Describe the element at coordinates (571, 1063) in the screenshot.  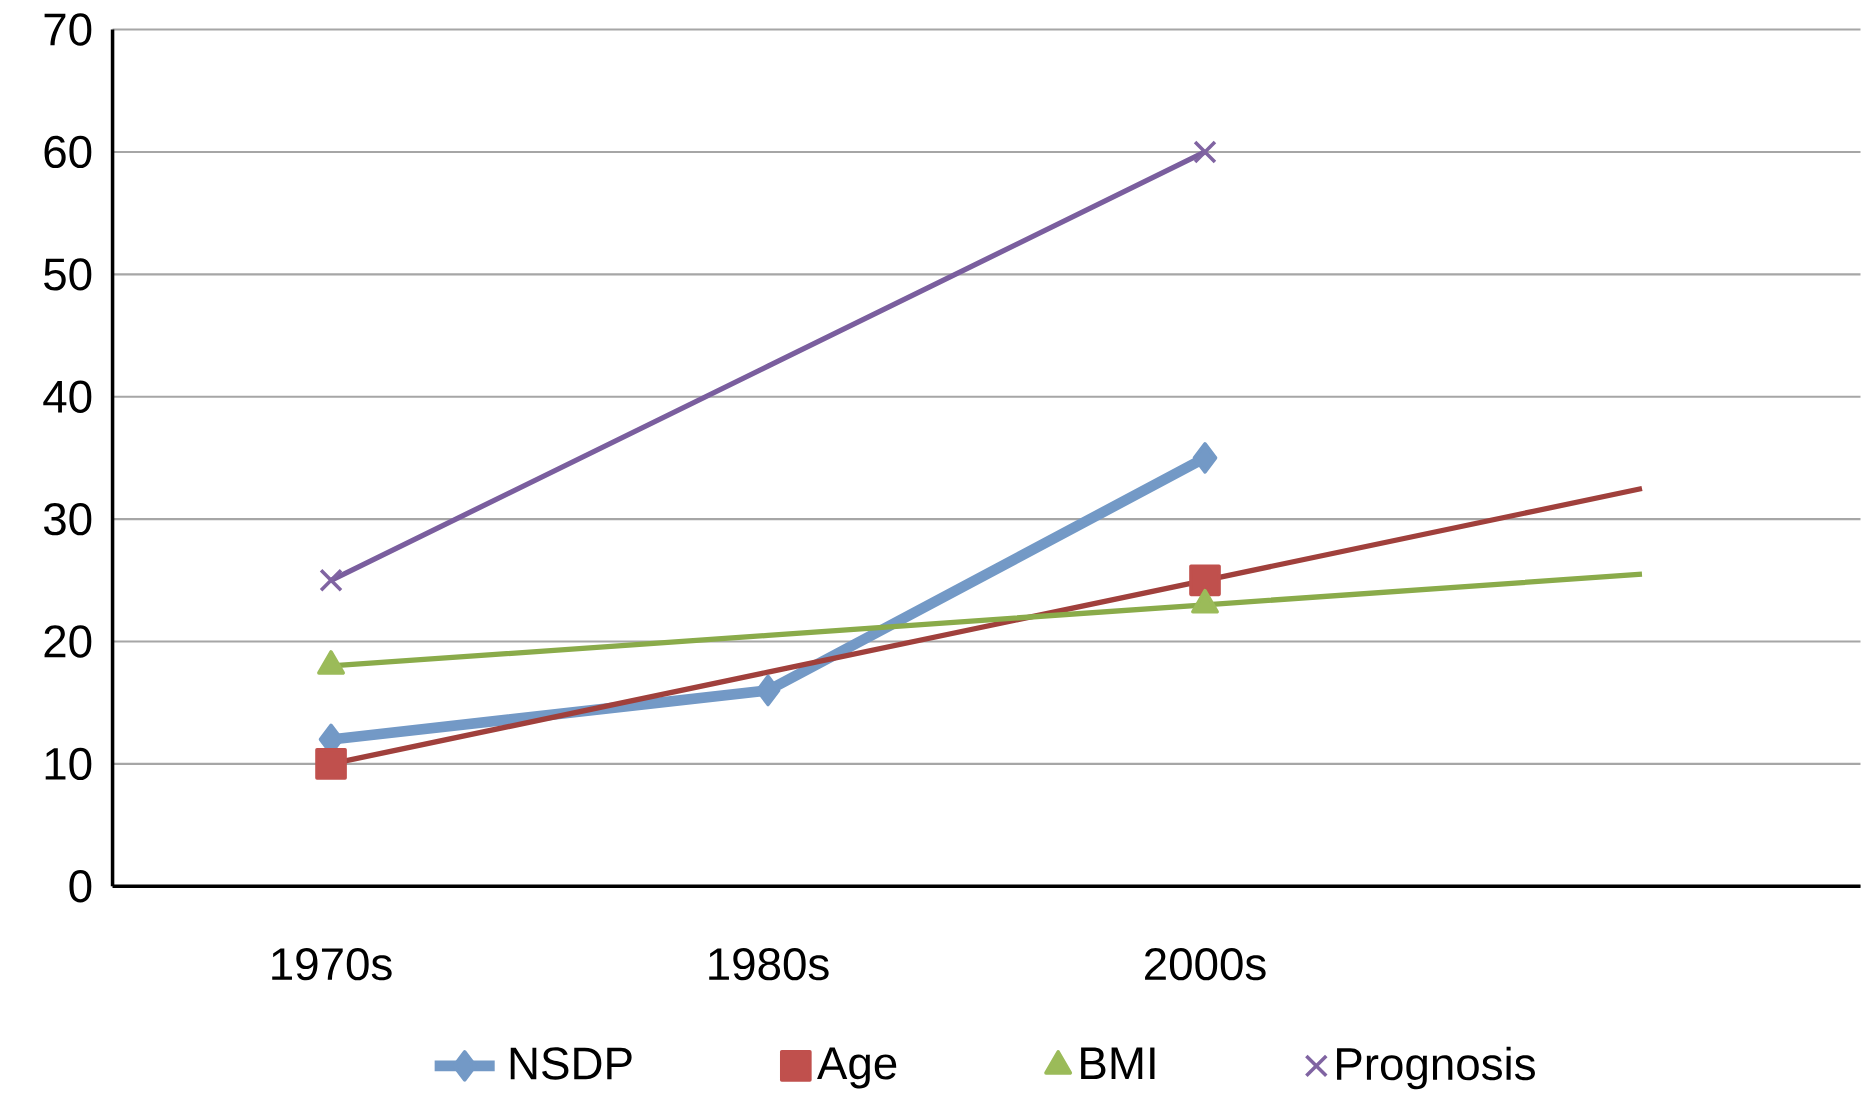
I see `legend-label: NSDP` at that location.